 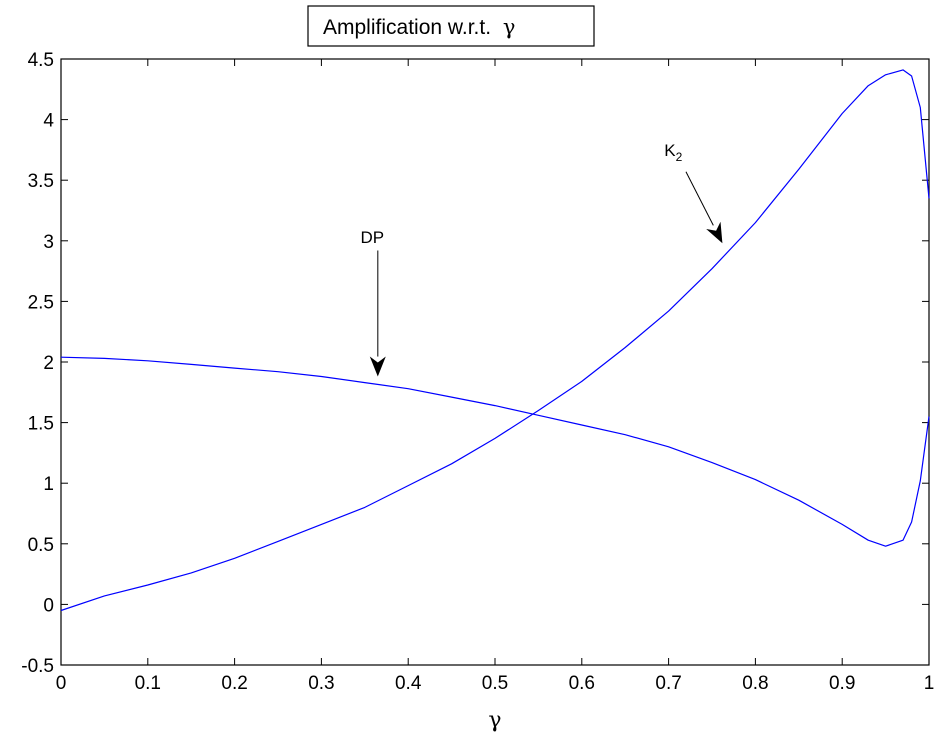 I want to click on annotation-text: DP, so click(x=372, y=237).